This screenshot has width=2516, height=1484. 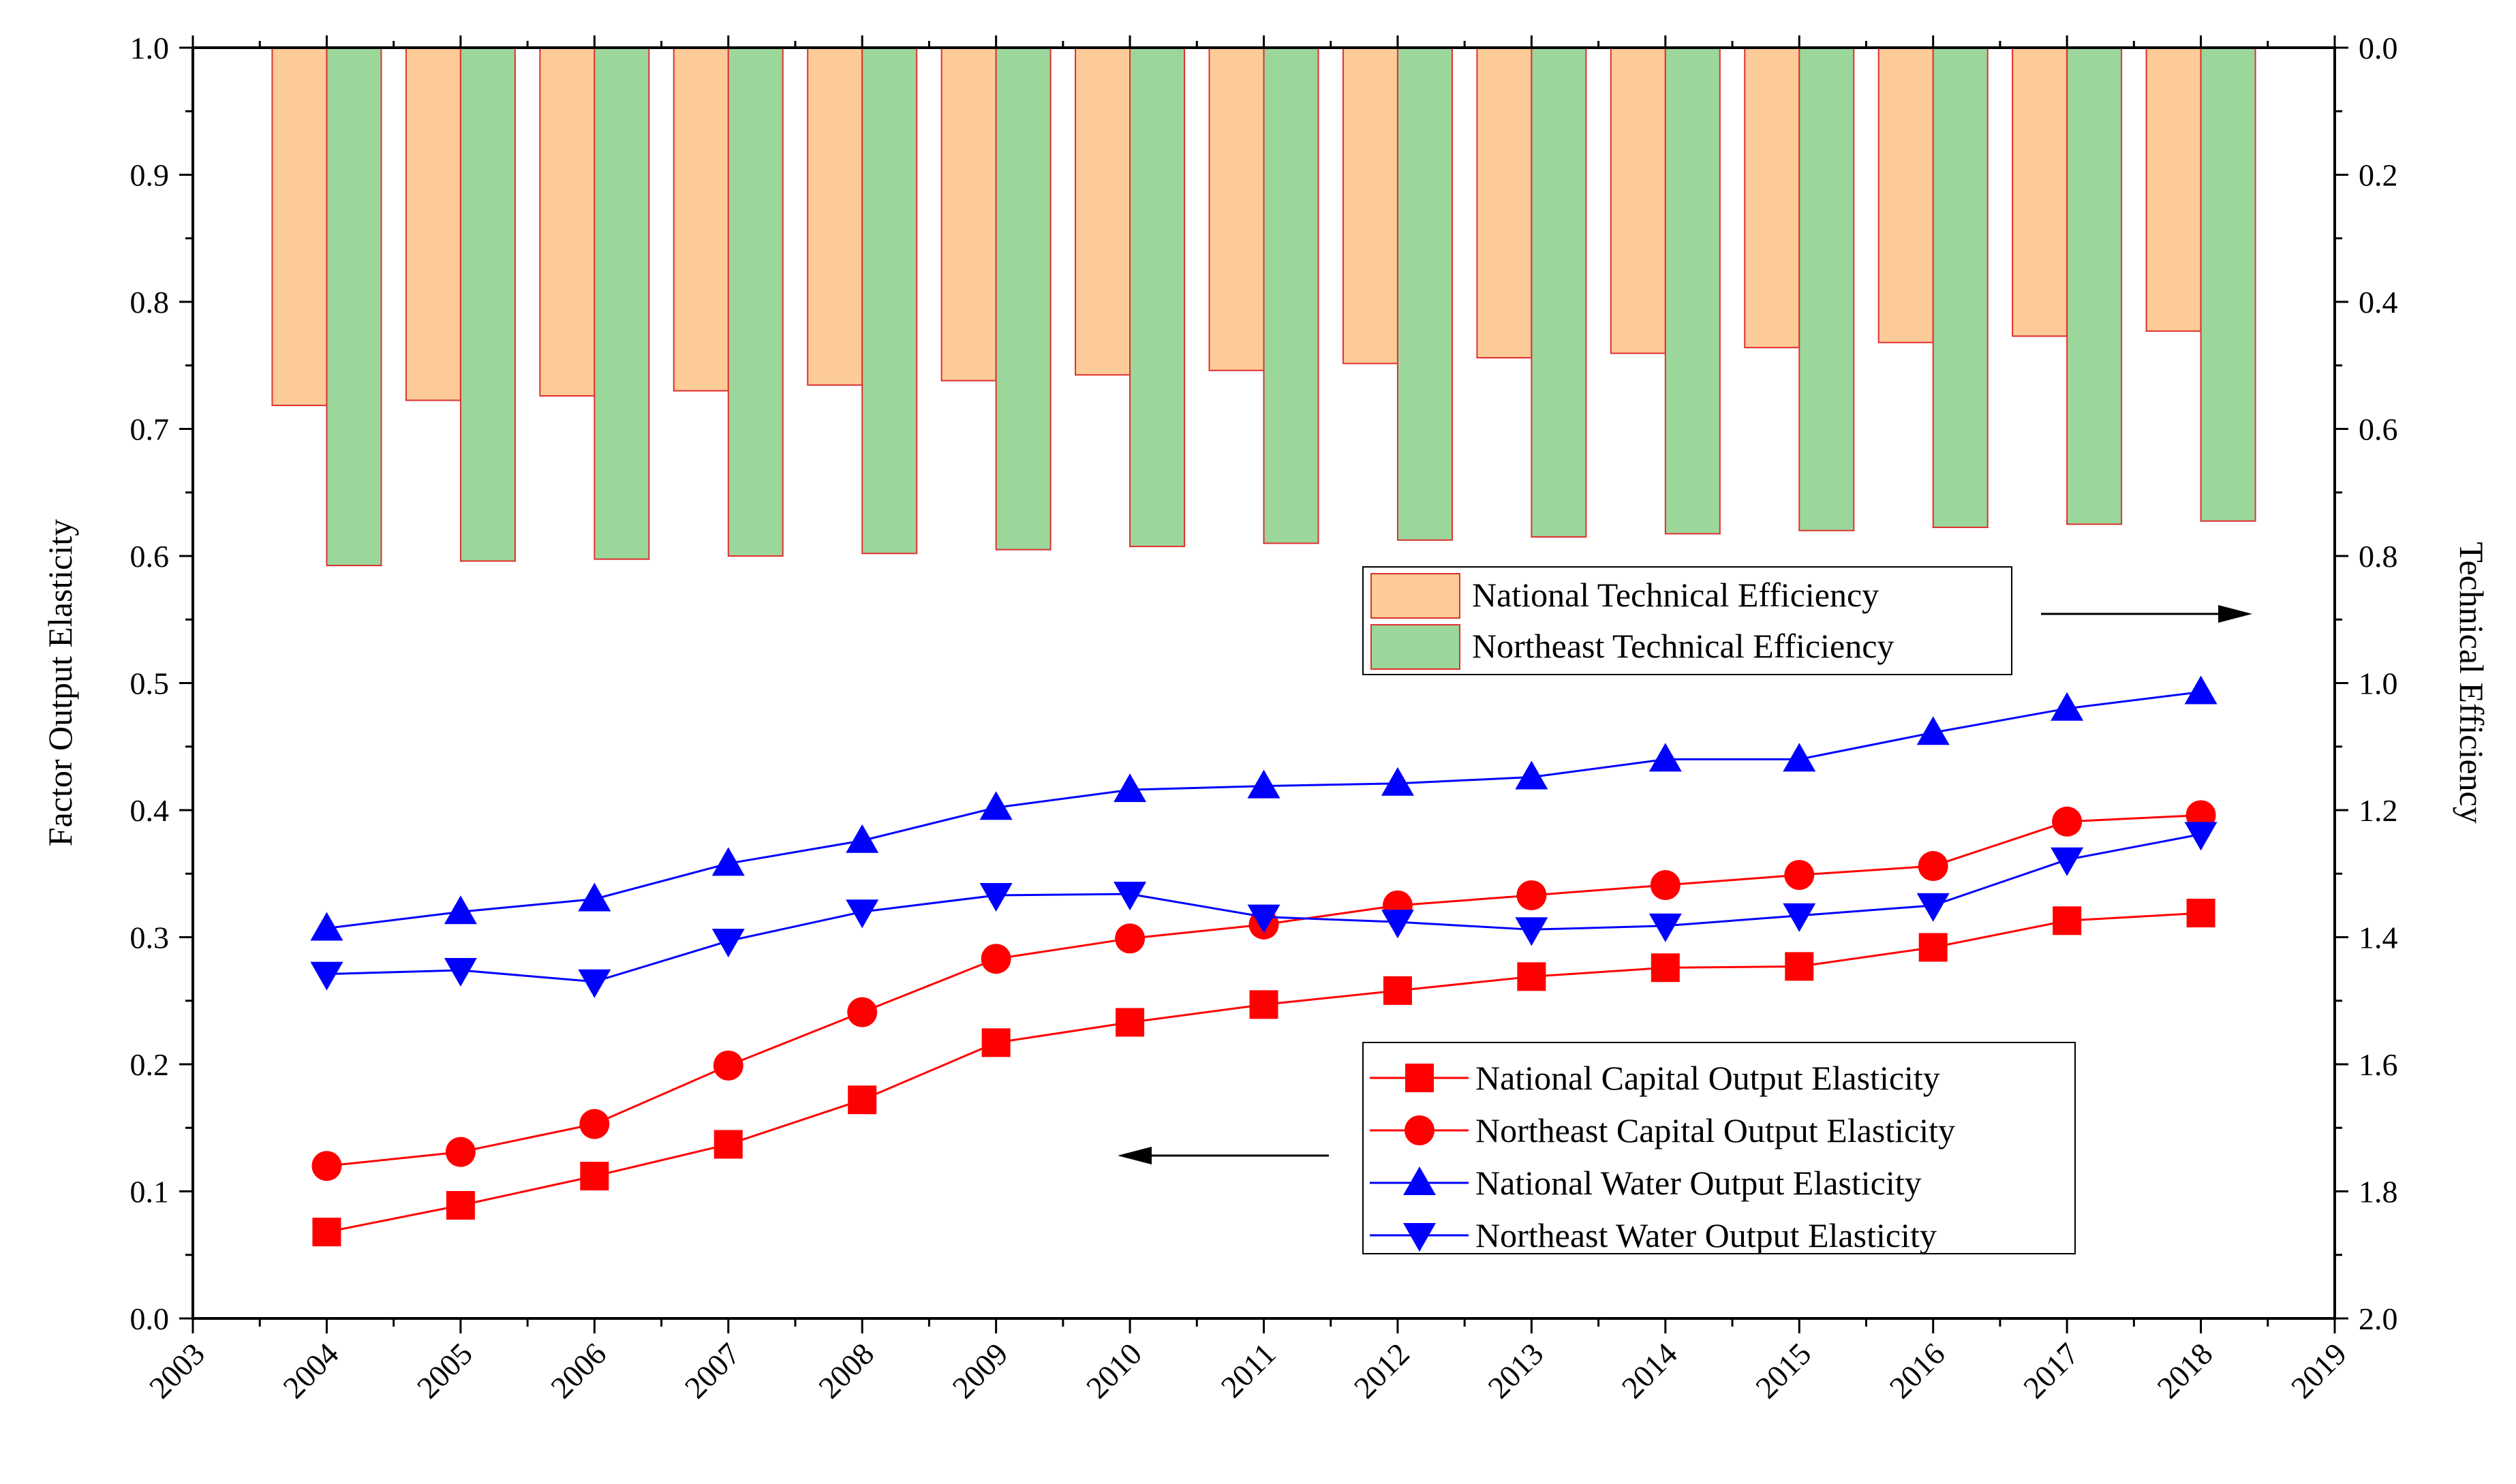 What do you see at coordinates (996, 959) in the screenshot?
I see `point-northeast-capital-output-elasticity-2009` at bounding box center [996, 959].